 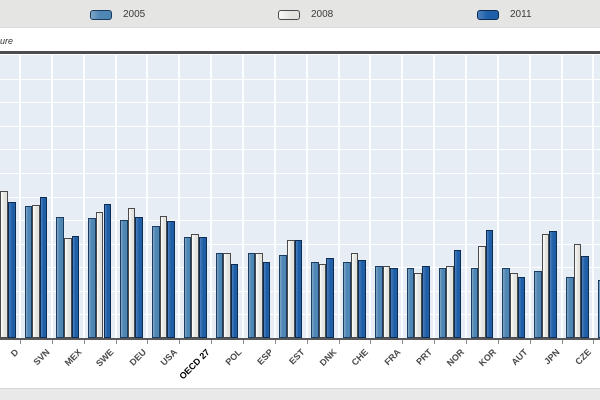 I want to click on legend-swatch-2011, so click(x=488, y=14).